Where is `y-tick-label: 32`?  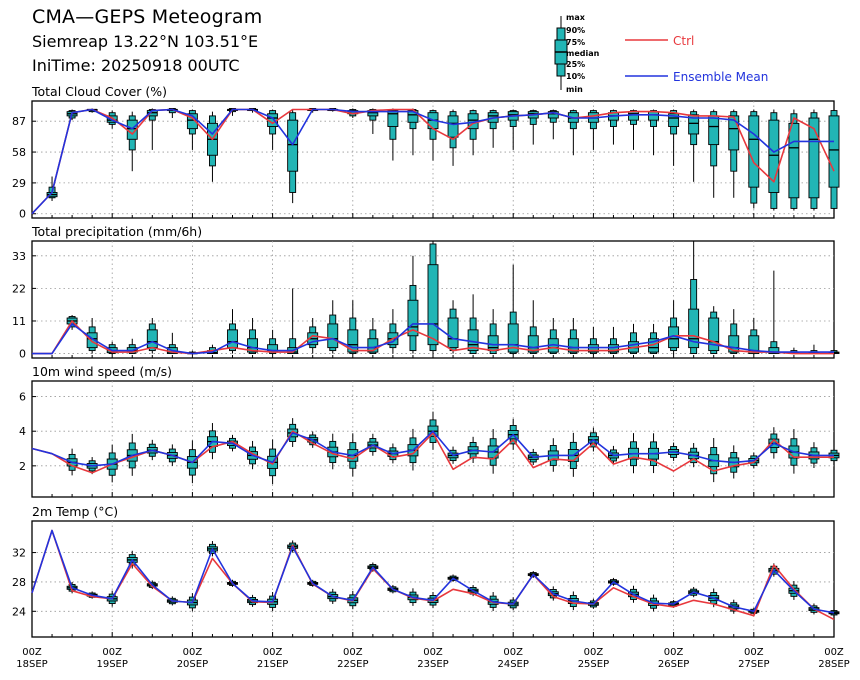 y-tick-label: 32 is located at coordinates (19, 553).